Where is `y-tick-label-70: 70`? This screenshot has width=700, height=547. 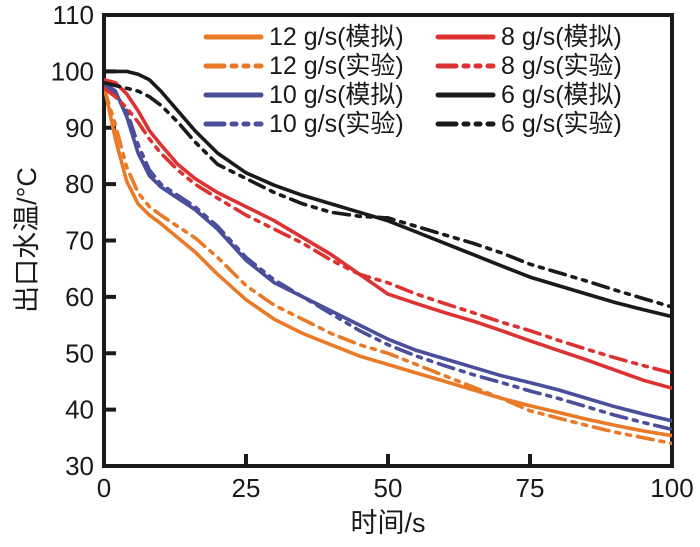 y-tick-label-70: 70 is located at coordinates (79, 241).